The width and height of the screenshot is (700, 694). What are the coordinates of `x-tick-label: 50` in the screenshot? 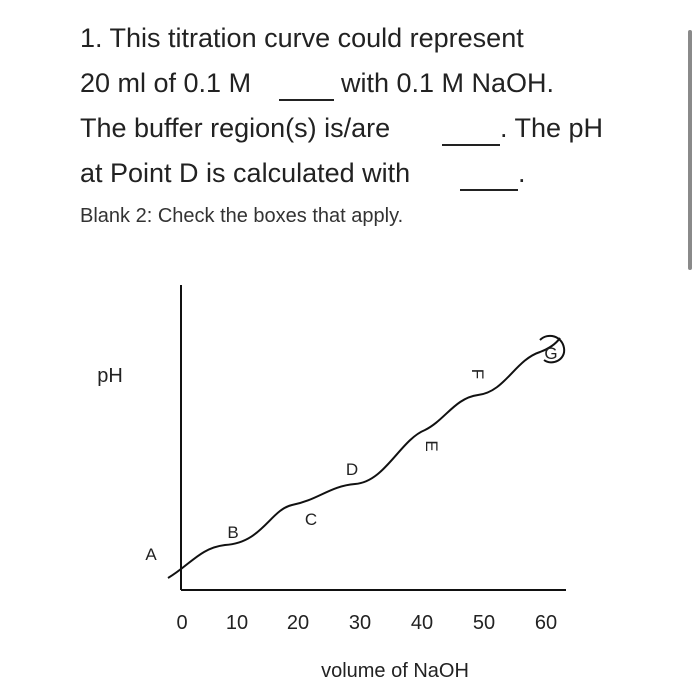 It's located at (484, 623).